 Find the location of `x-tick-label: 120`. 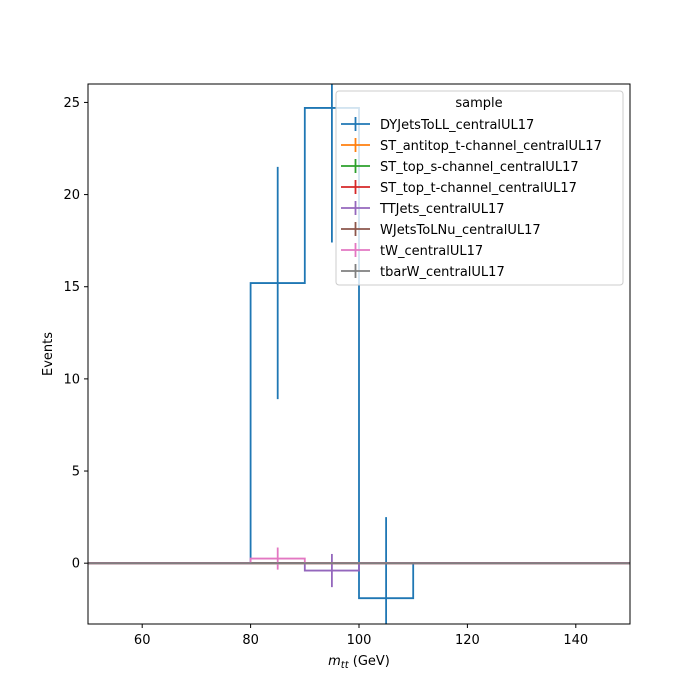

x-tick-label: 120 is located at coordinates (467, 640).